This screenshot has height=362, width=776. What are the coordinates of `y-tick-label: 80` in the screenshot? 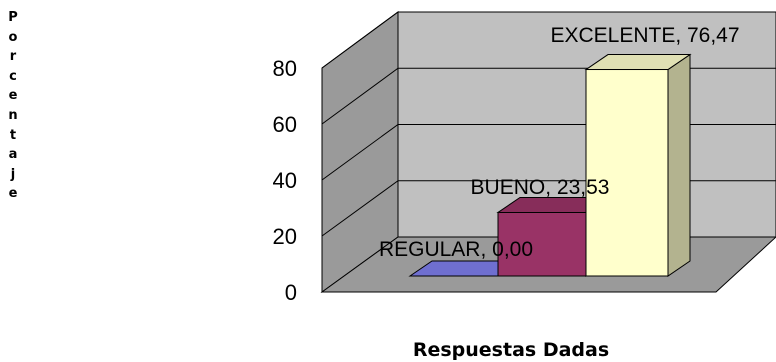 It's located at (285, 68).